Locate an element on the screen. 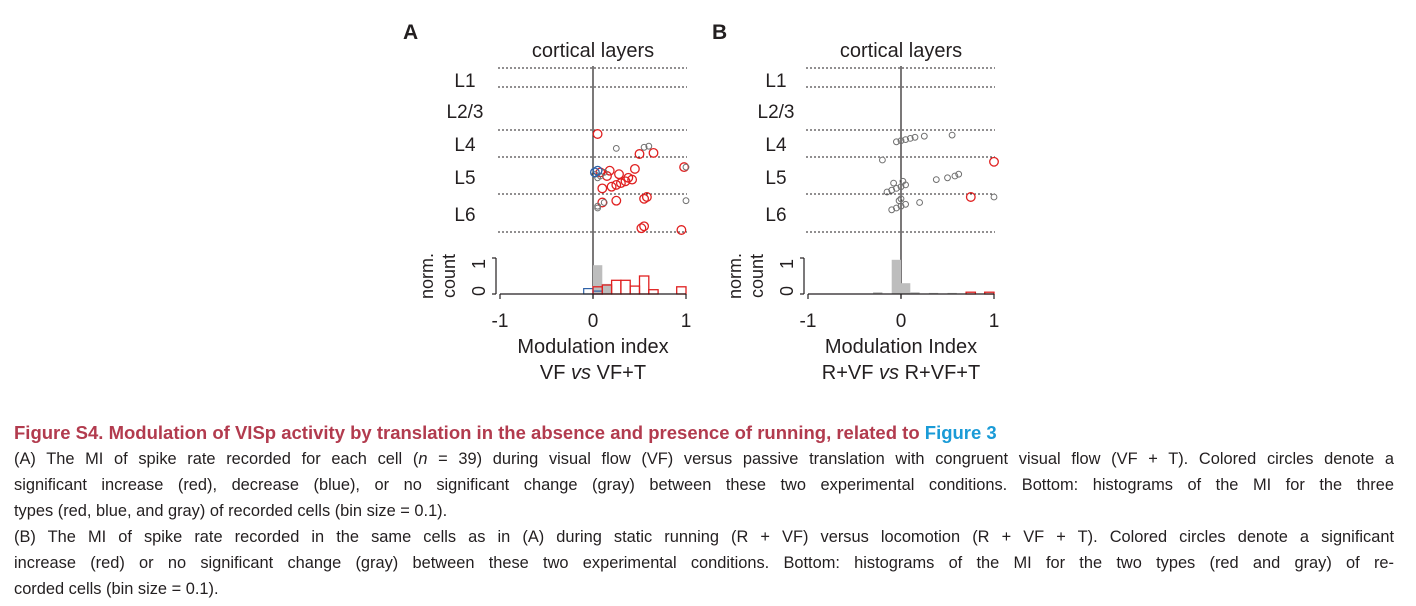 The image size is (1416, 606). x-tick-label: 0 is located at coordinates (901, 321).